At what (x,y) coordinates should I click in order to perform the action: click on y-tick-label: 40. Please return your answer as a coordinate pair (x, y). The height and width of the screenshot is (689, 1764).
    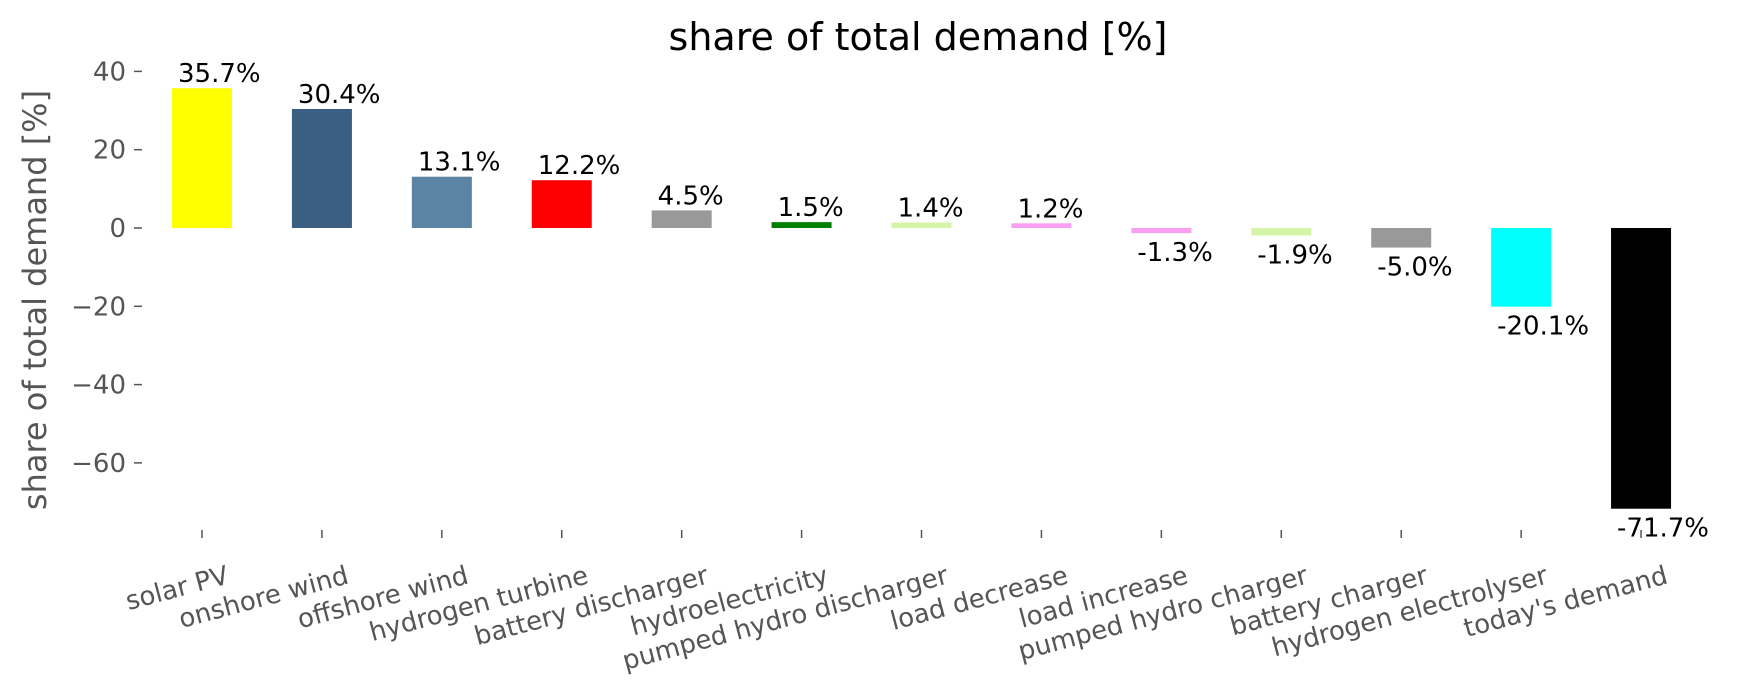
    Looking at the image, I should click on (109, 72).